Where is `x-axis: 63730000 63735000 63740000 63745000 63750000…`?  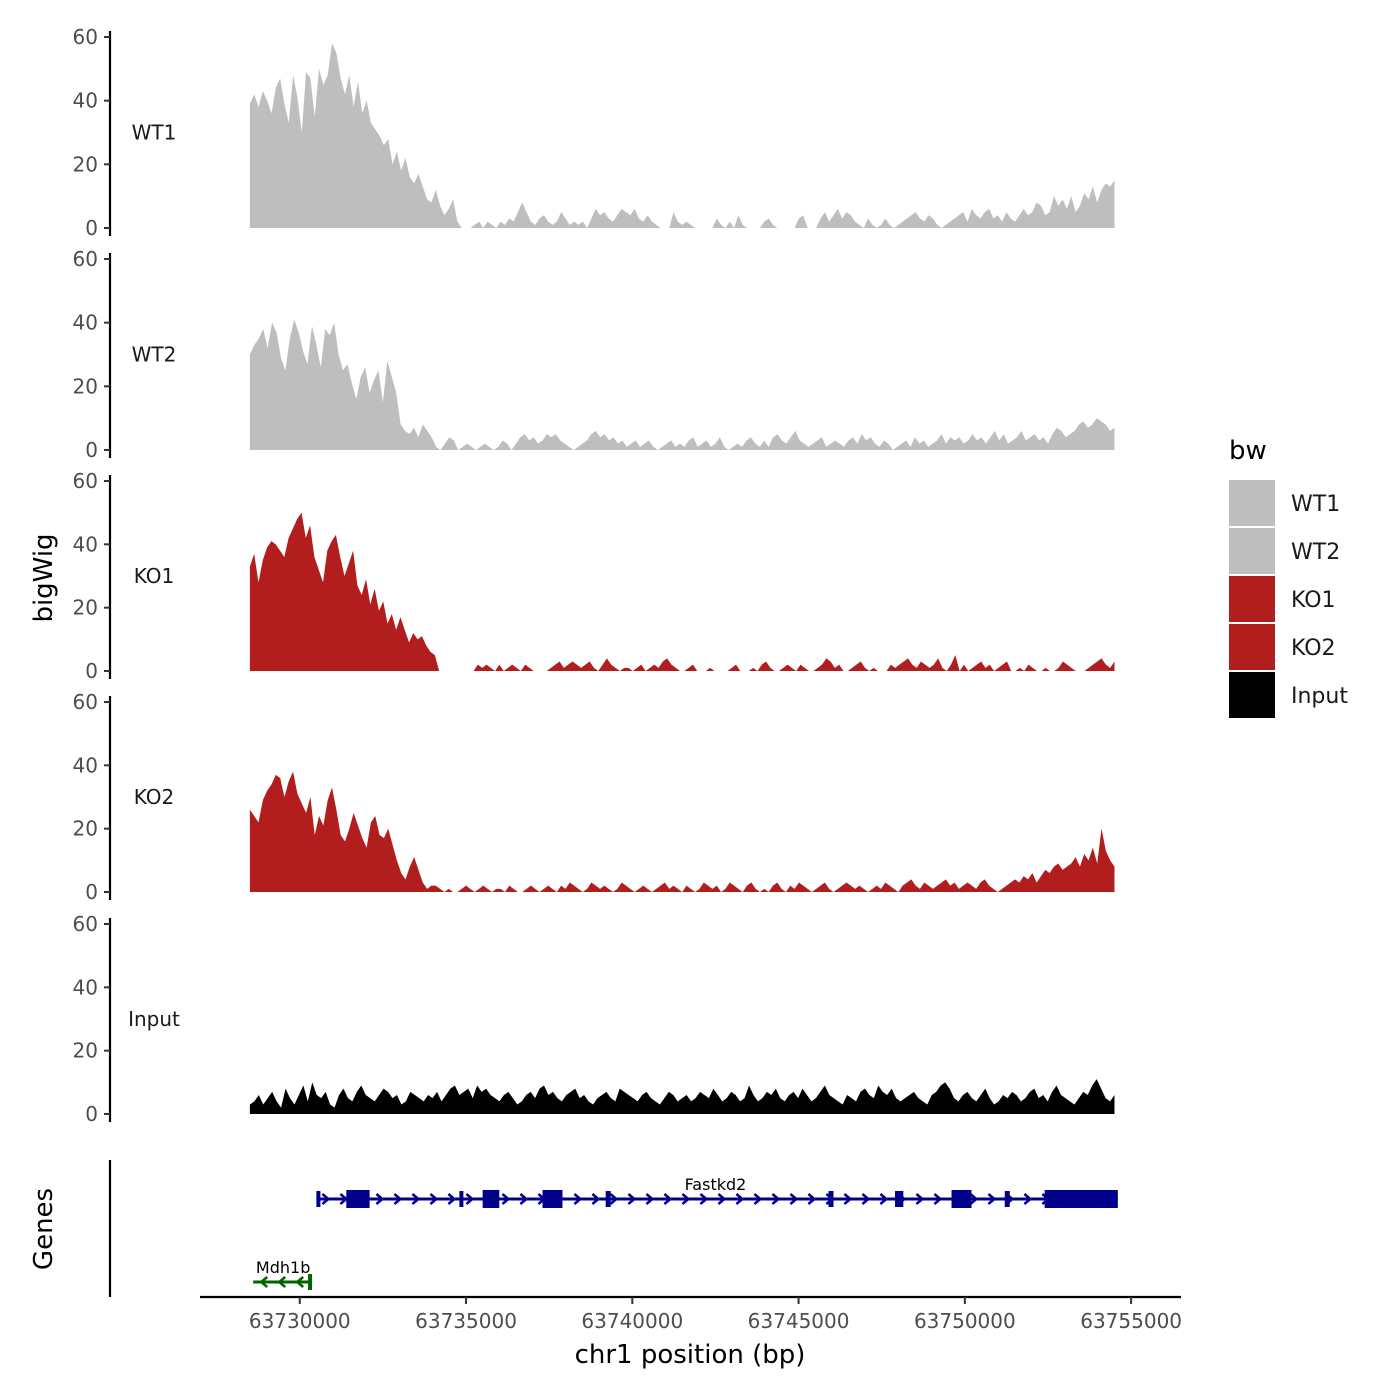 x-axis: 63730000 63735000 63740000 63745000 63750000… is located at coordinates (691, 1314).